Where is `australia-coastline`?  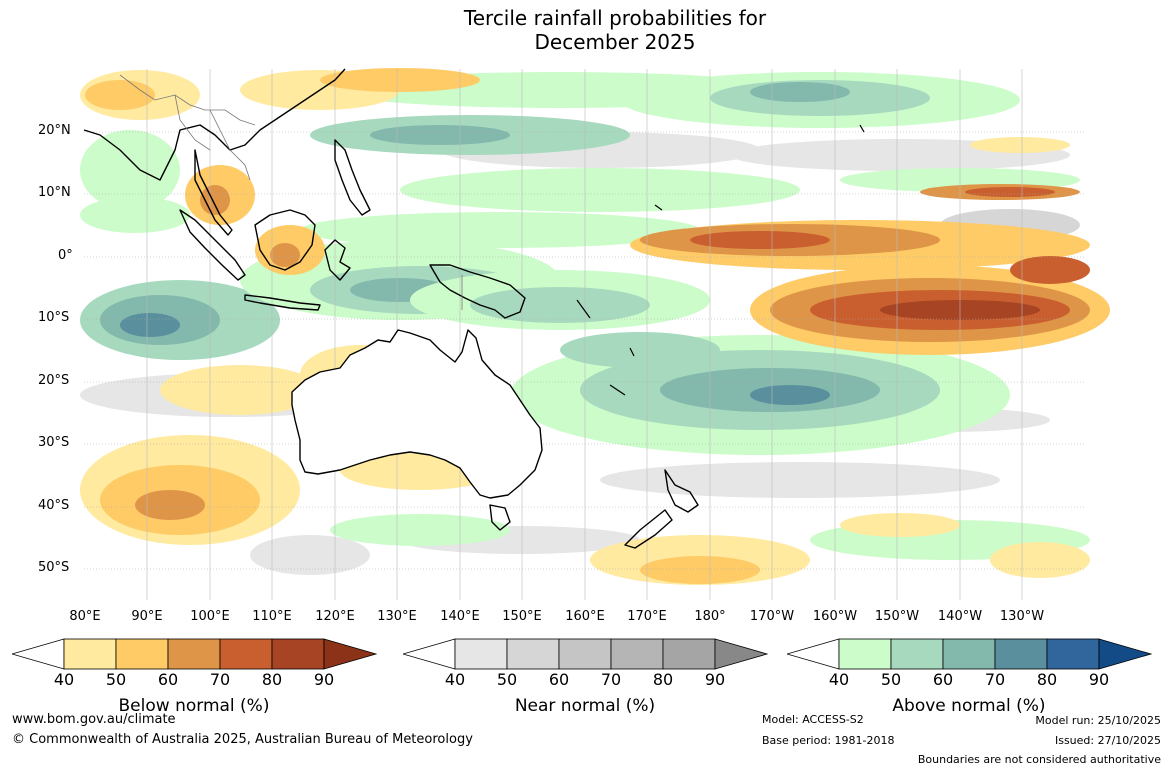
australia-coastline is located at coordinates (417, 414).